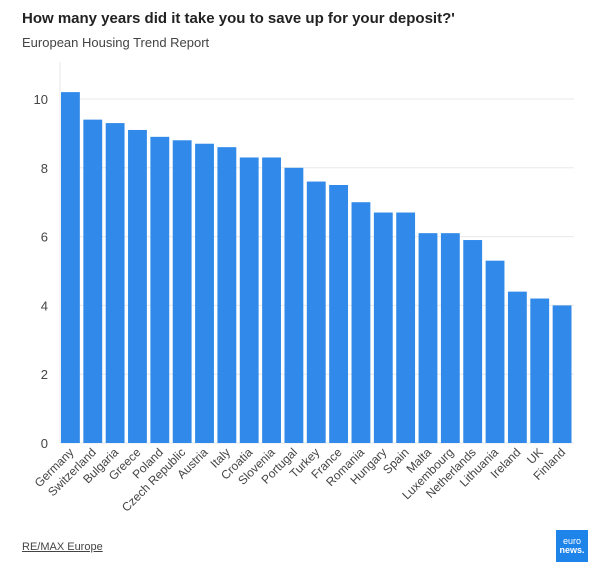 The image size is (600, 573). Describe the element at coordinates (227, 295) in the screenshot. I see `bar-italy` at that location.